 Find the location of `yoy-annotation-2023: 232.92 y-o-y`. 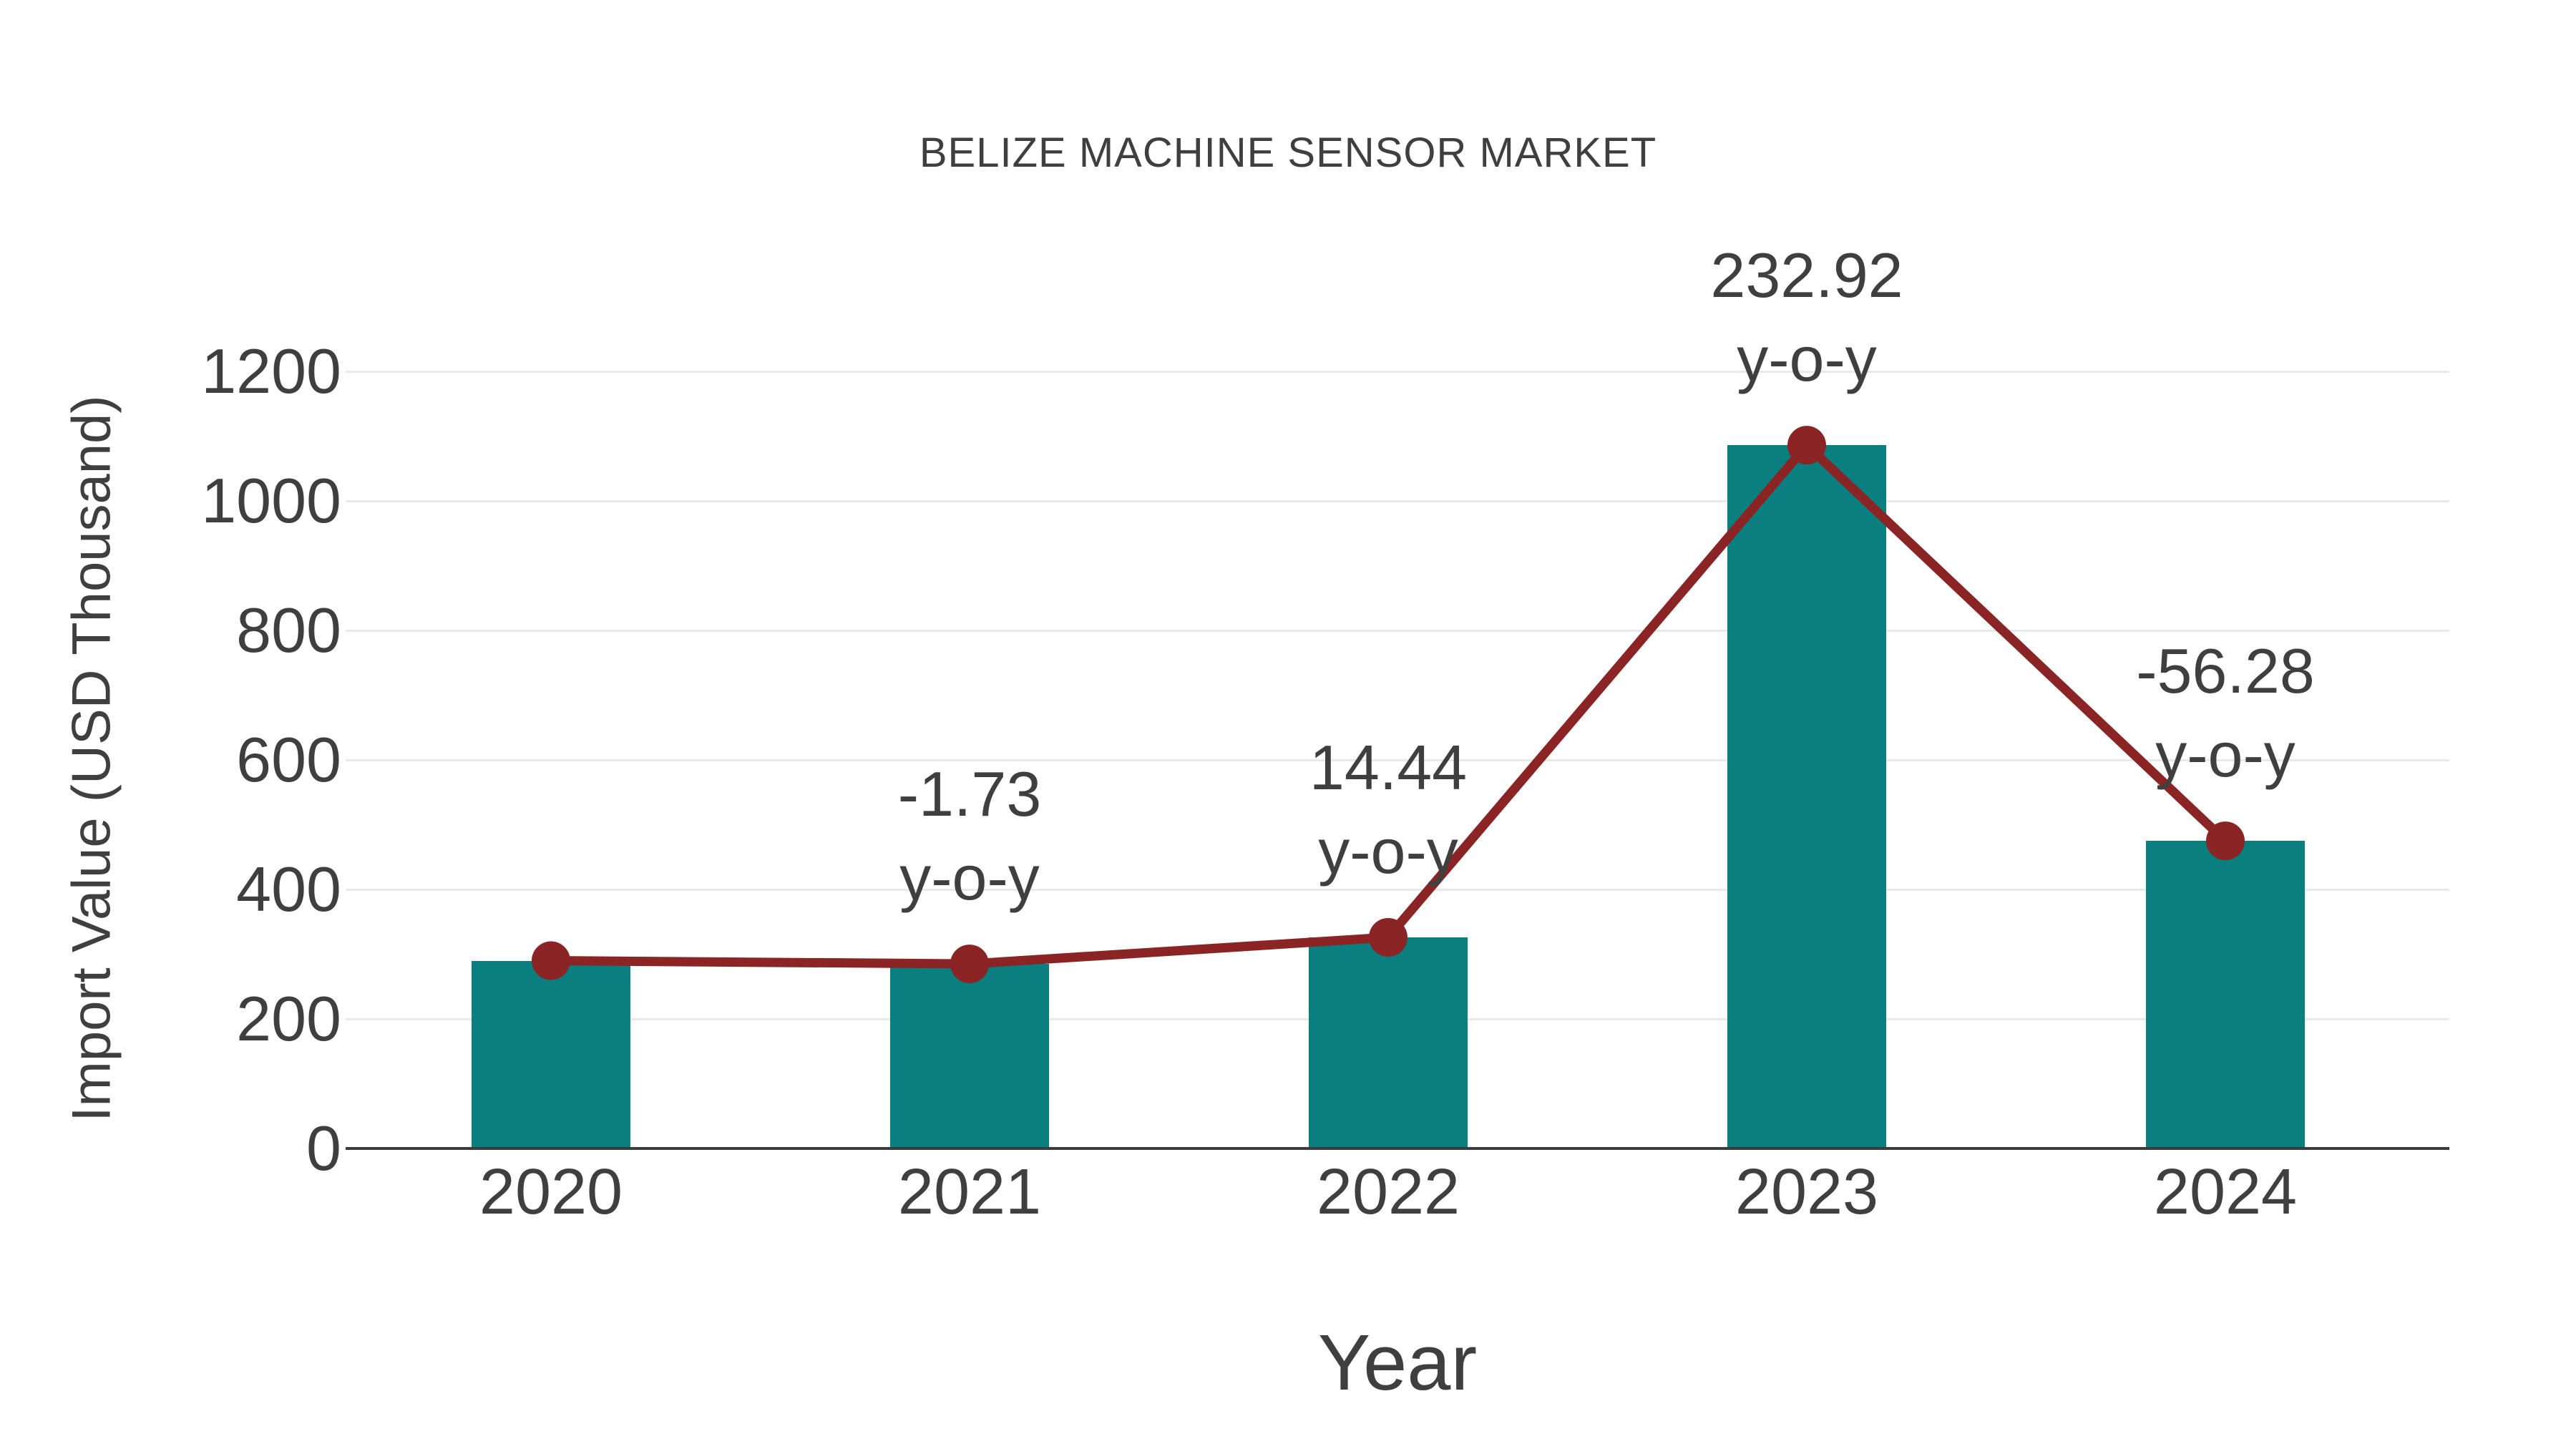

yoy-annotation-2023: 232.92 y-o-y is located at coordinates (1806, 317).